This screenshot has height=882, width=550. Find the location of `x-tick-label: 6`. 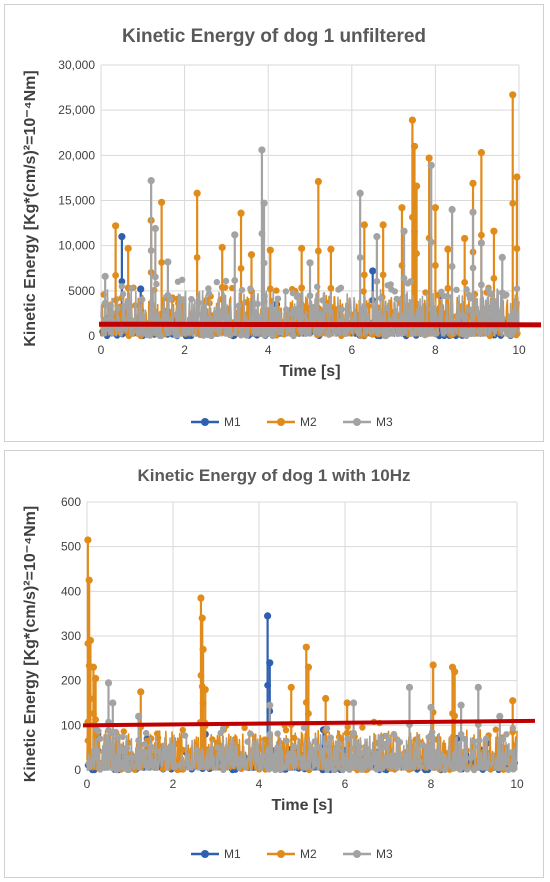

x-tick-label: 6 is located at coordinates (351, 350).